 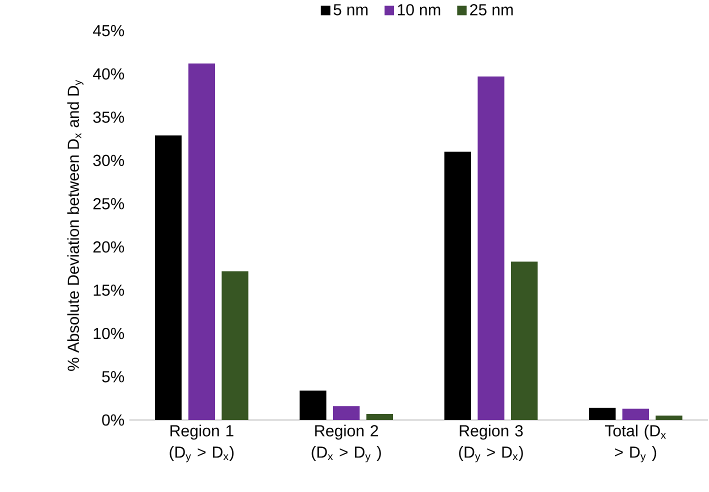 I want to click on y-tick-label: 25%, so click(x=108, y=204).